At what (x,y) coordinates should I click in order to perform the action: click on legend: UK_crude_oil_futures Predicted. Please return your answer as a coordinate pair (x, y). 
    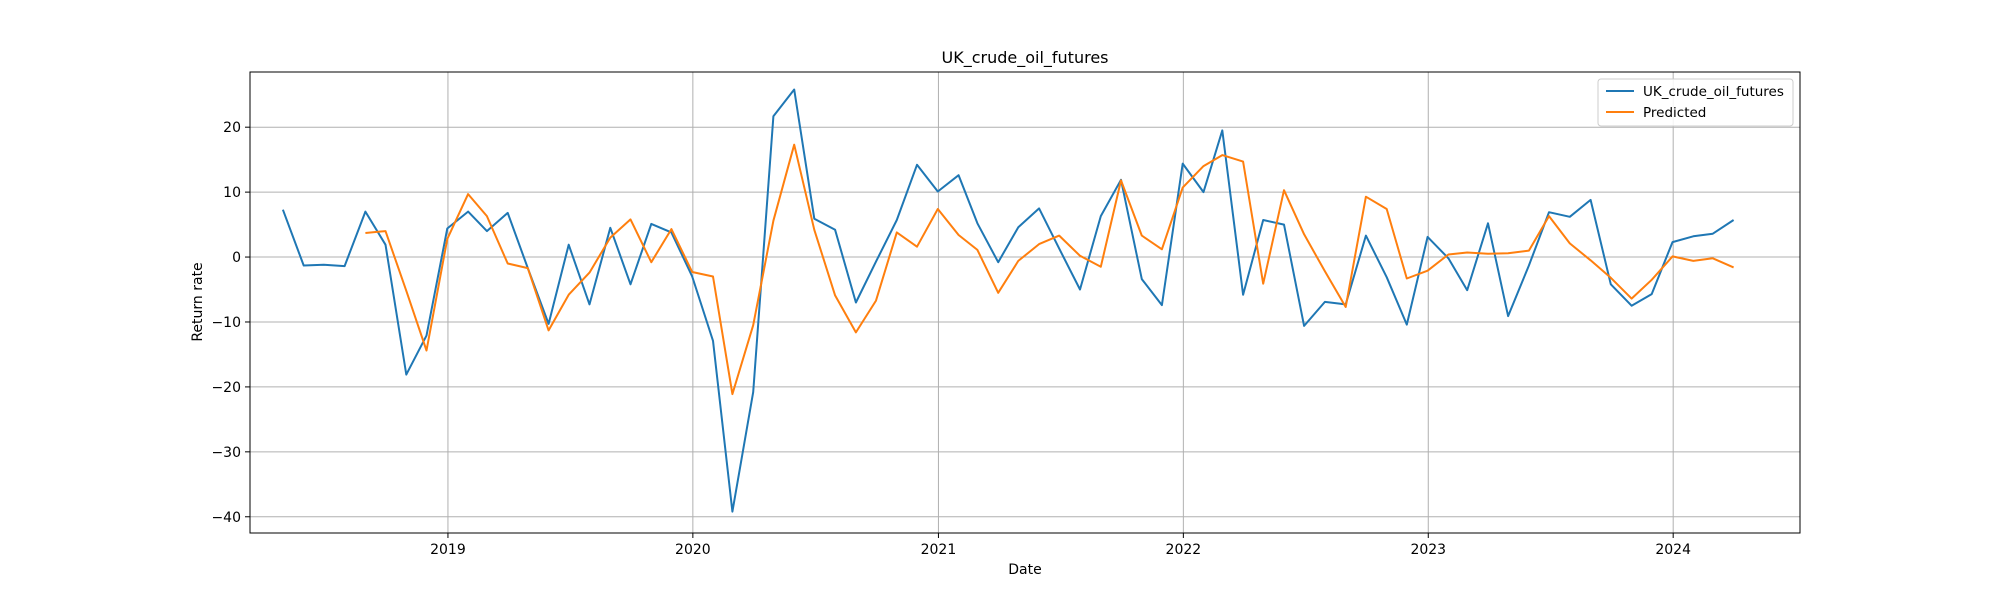
    Looking at the image, I should click on (1695, 102).